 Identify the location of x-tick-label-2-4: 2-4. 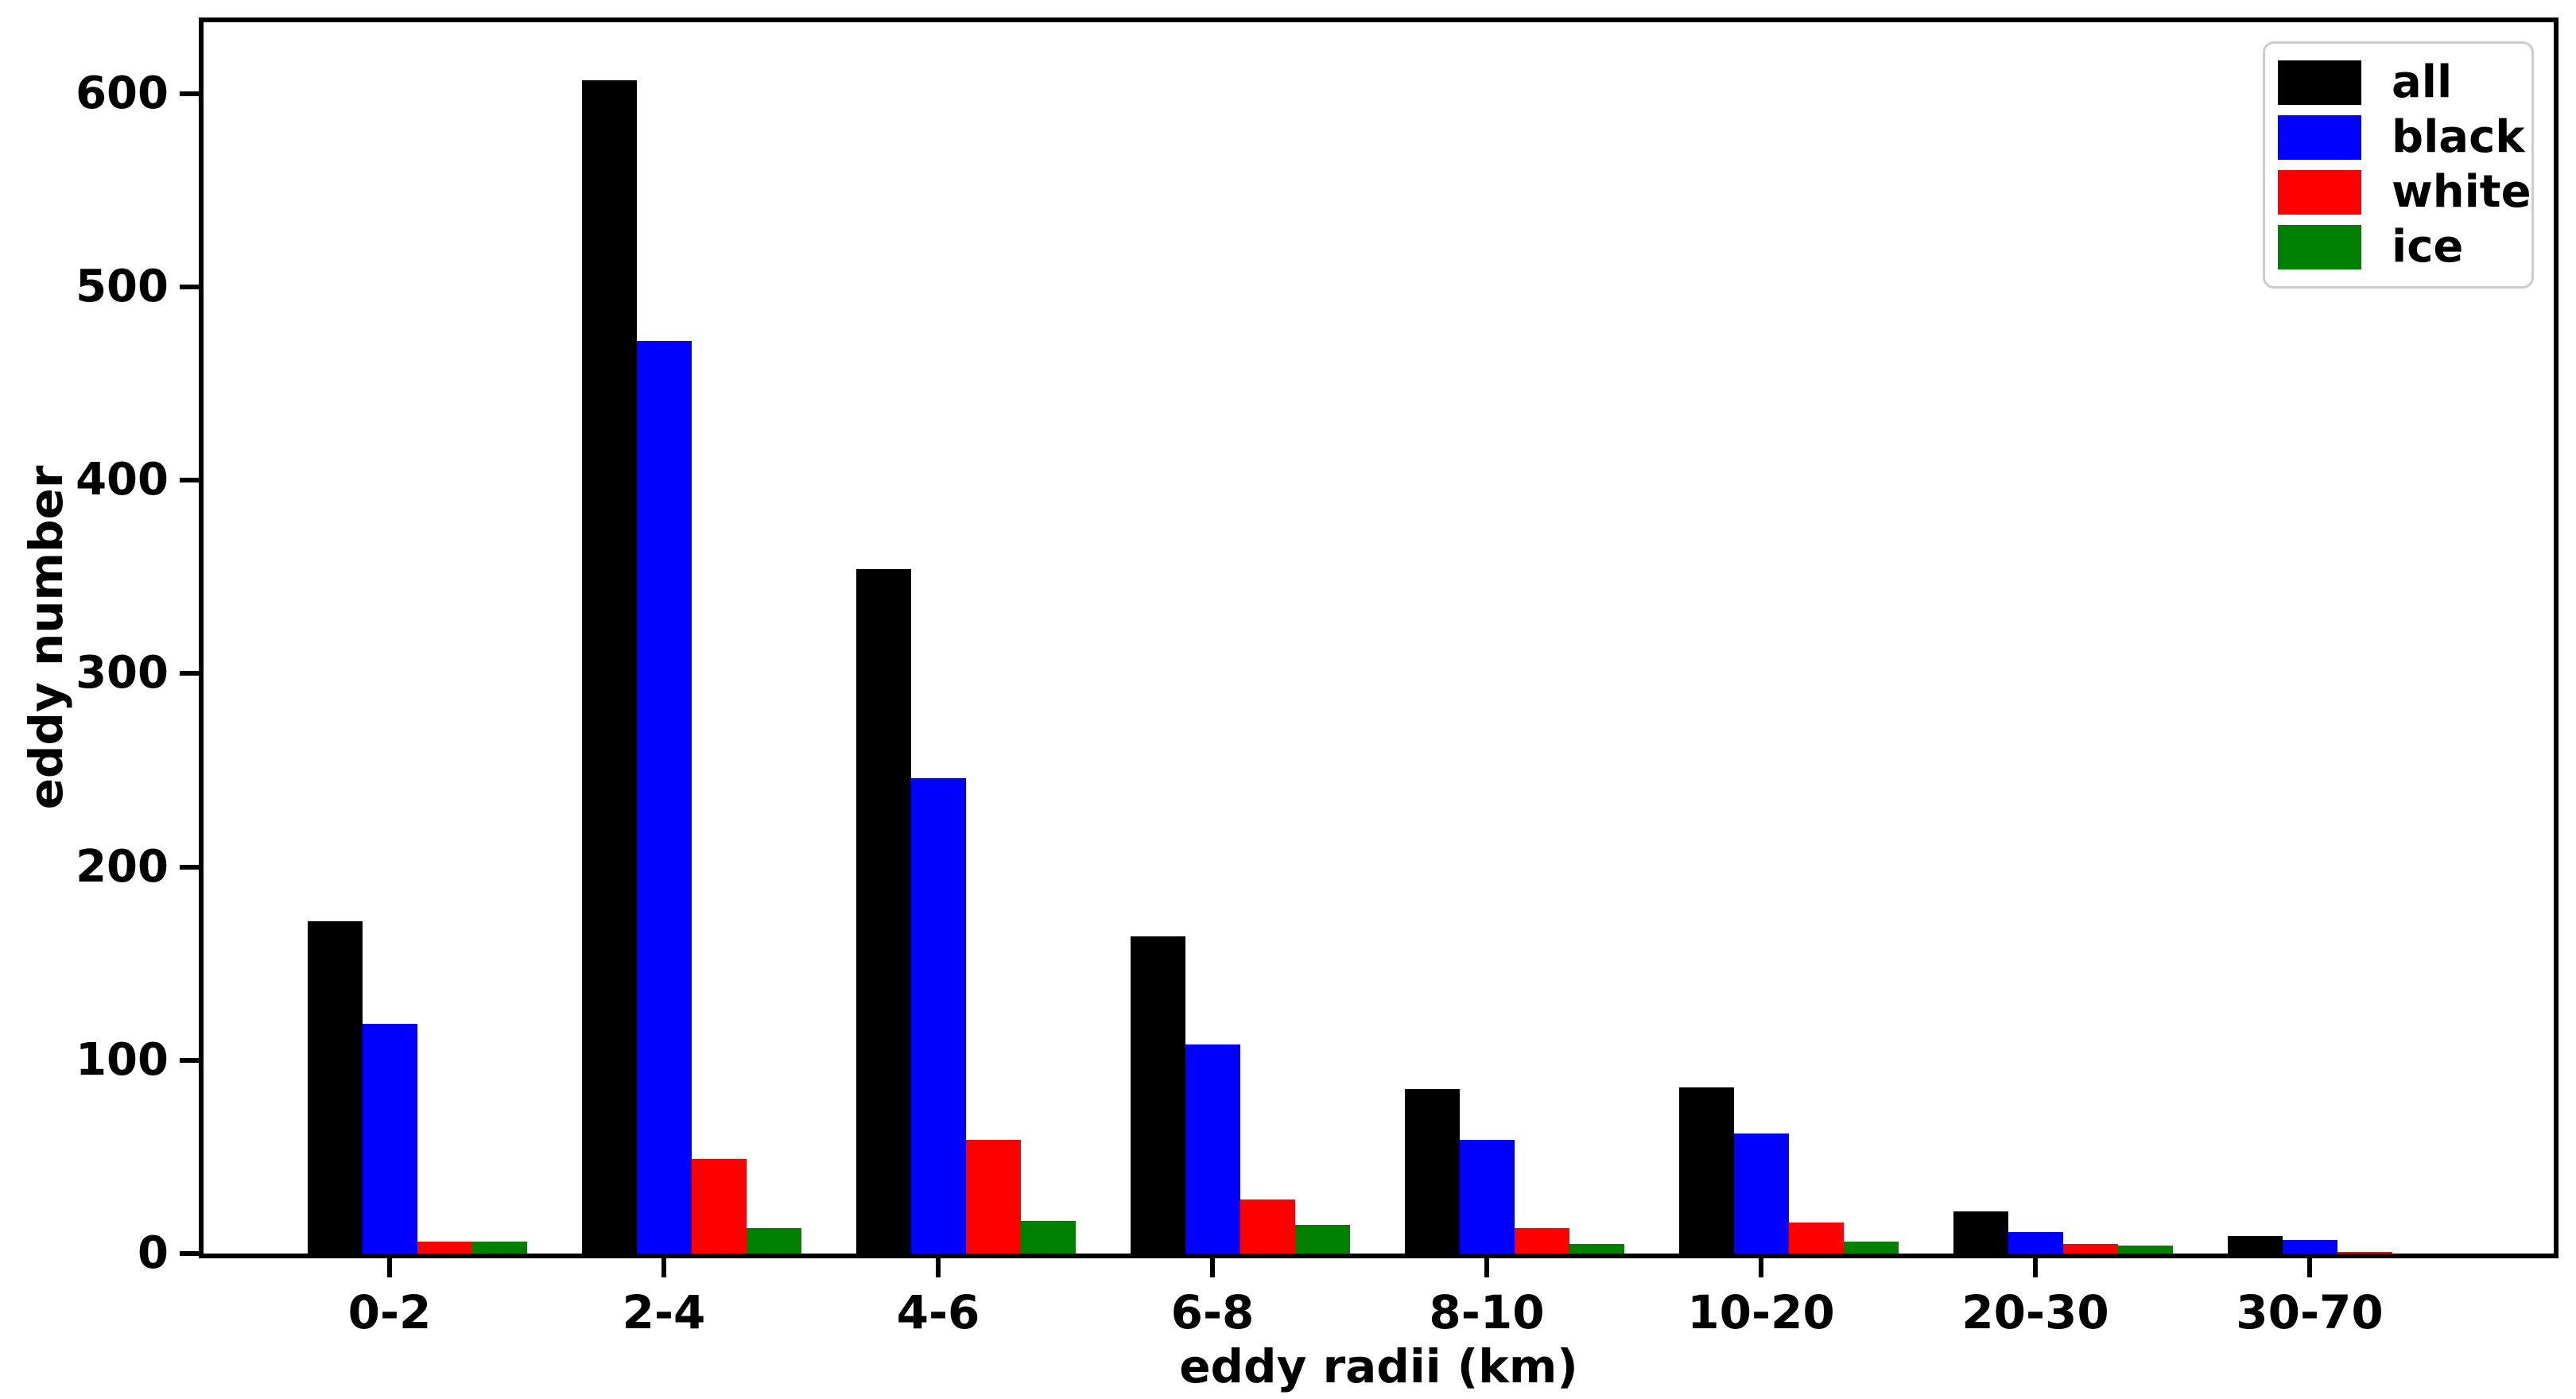
(664, 1312).